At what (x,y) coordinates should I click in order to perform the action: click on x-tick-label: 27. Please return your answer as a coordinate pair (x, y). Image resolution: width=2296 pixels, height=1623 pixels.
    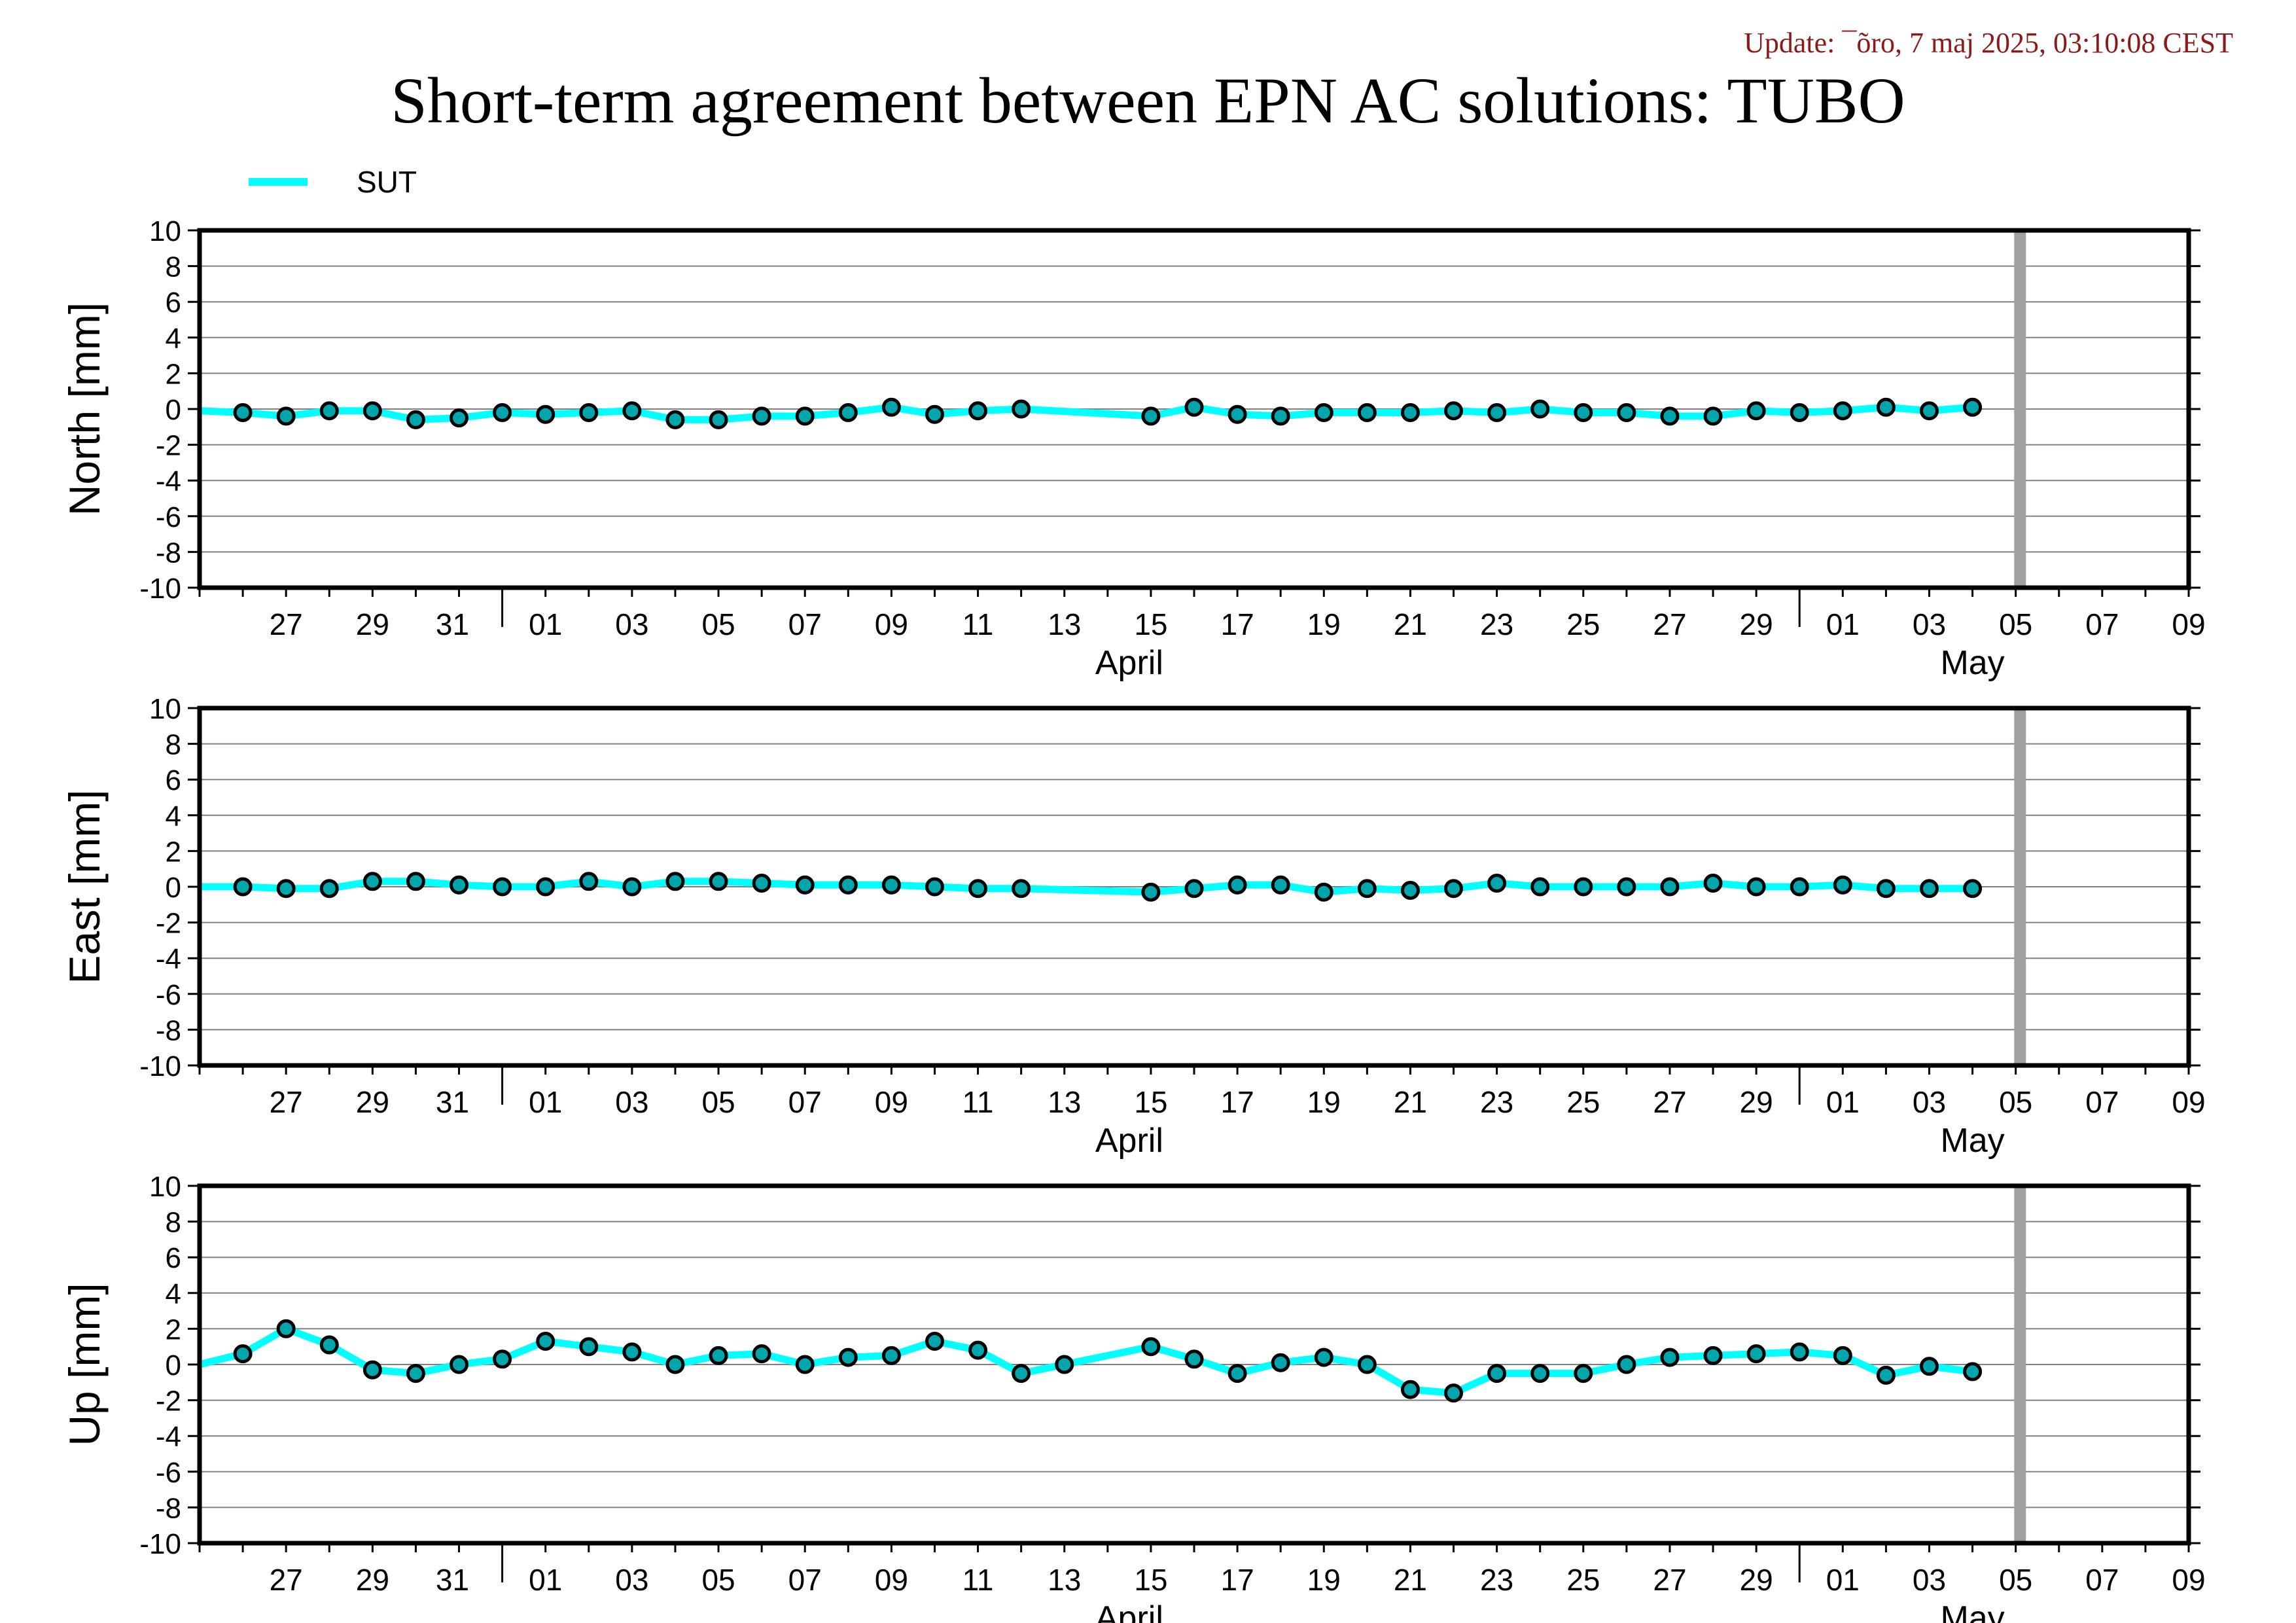
    Looking at the image, I should click on (1669, 1580).